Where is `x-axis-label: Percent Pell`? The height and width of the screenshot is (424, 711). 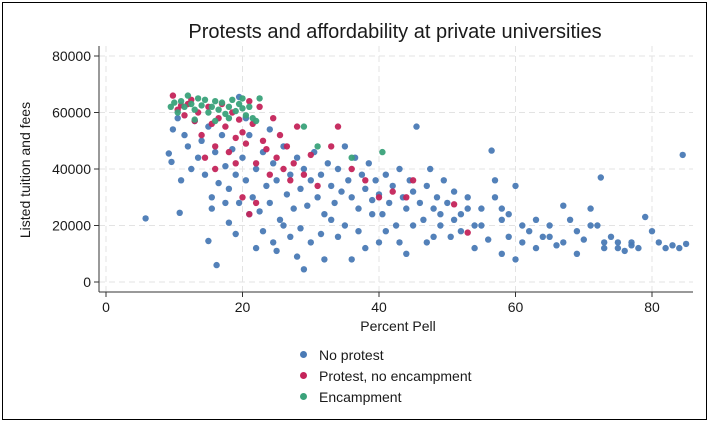 x-axis-label: Percent Pell is located at coordinates (397, 326).